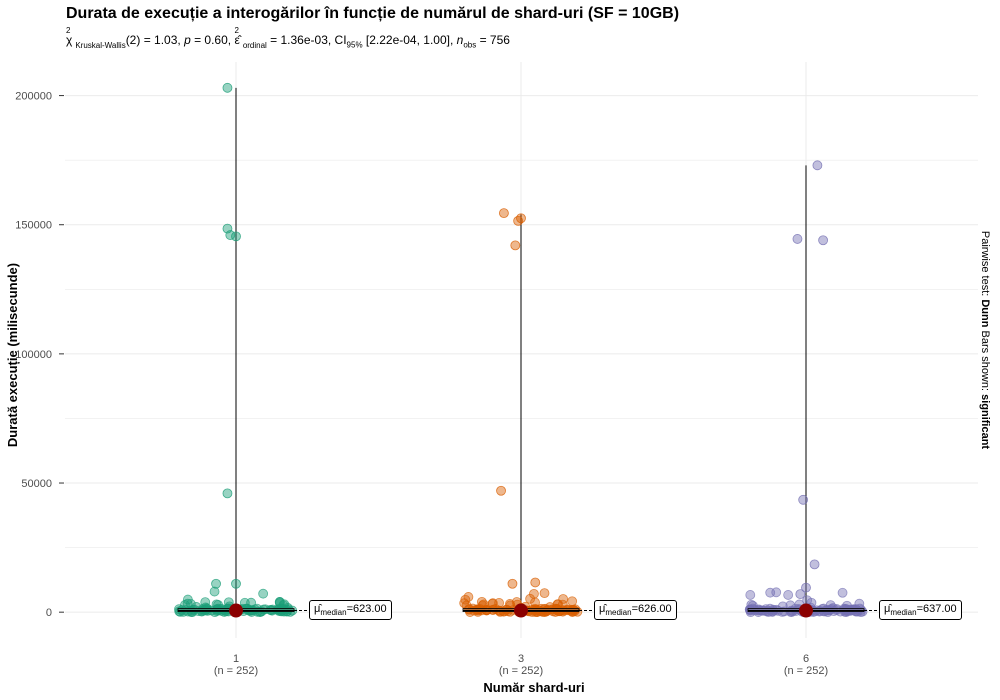  I want to click on y-tick-label: 100000, so click(33, 355).